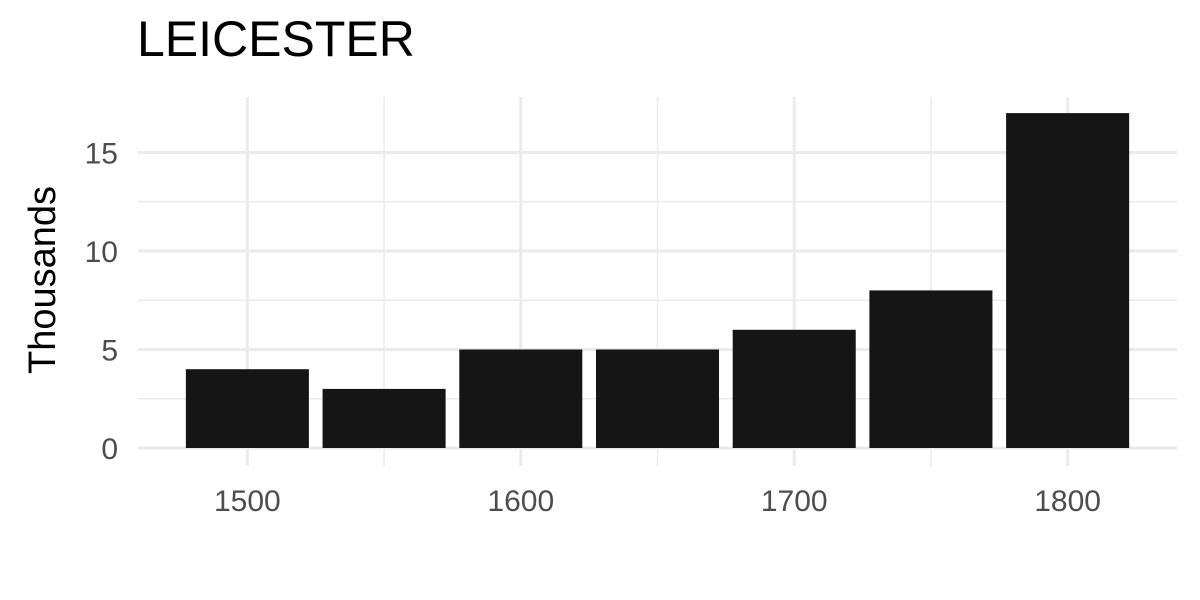  I want to click on x-tick-label: 1600, so click(520, 501).